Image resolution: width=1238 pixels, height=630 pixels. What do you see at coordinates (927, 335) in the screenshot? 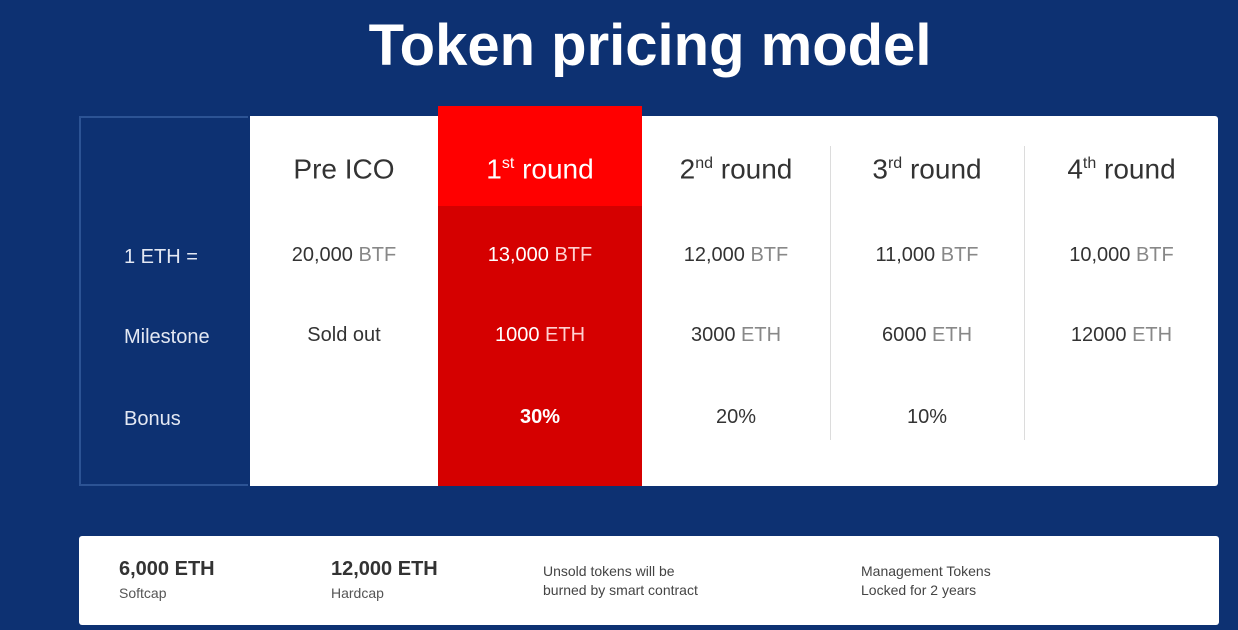
I see `milestone-cell: 6000 ETH` at bounding box center [927, 335].